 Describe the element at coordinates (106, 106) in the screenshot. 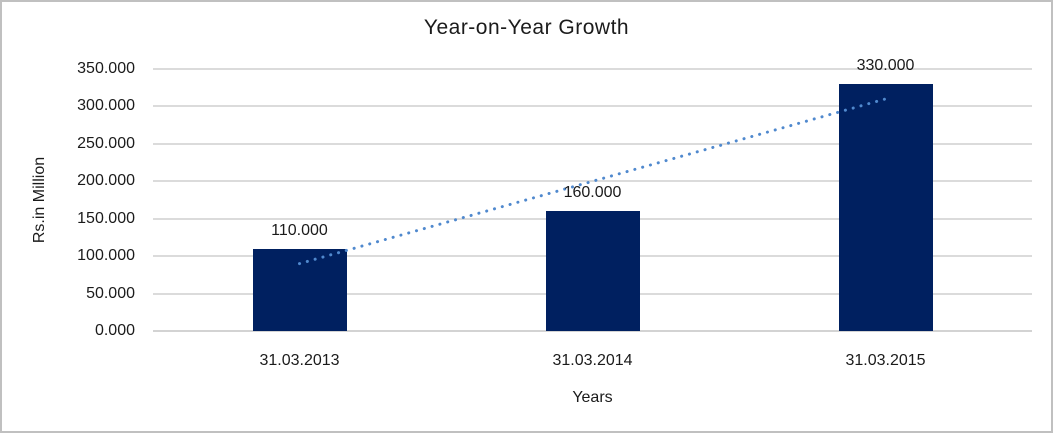

I see `y-tick-label: 300.000` at that location.